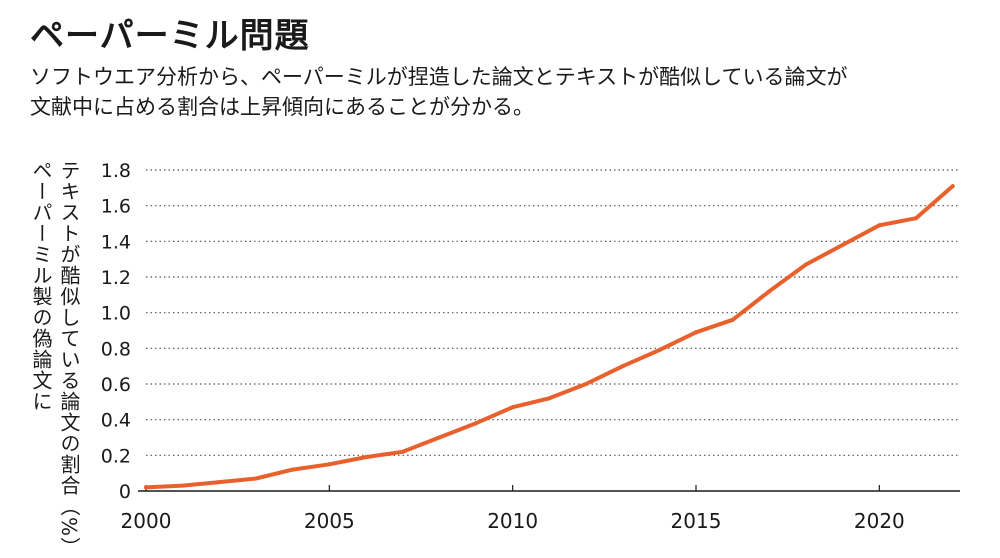 The image size is (1000, 558). Describe the element at coordinates (41, 286) in the screenshot. I see `y-axis-label-line-2: ペーパーミル製の偽論文に` at that location.